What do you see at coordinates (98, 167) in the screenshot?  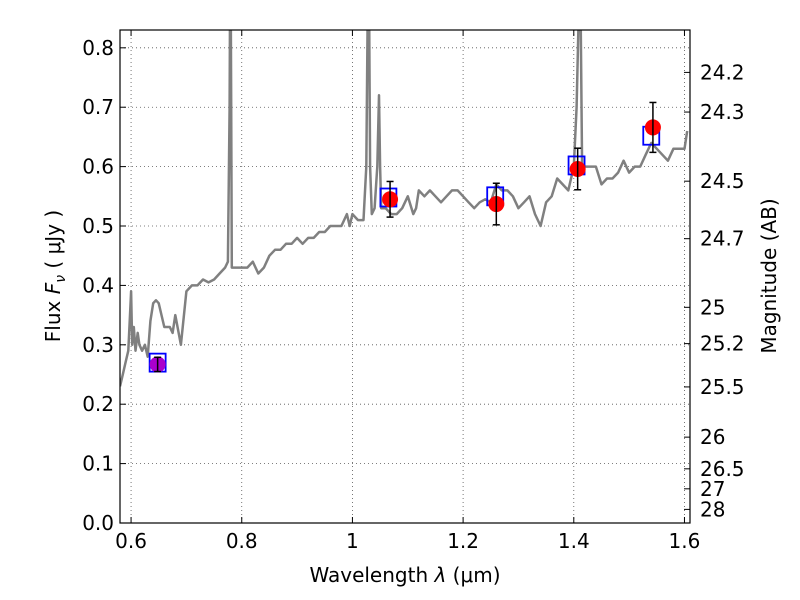 I see `y-tick-label: 0.6` at bounding box center [98, 167].